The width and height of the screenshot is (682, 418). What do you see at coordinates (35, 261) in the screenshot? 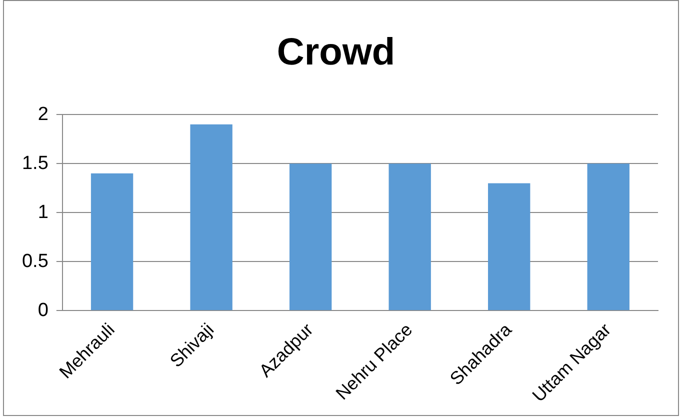
I see `y-tick-label: 0.5` at bounding box center [35, 261].